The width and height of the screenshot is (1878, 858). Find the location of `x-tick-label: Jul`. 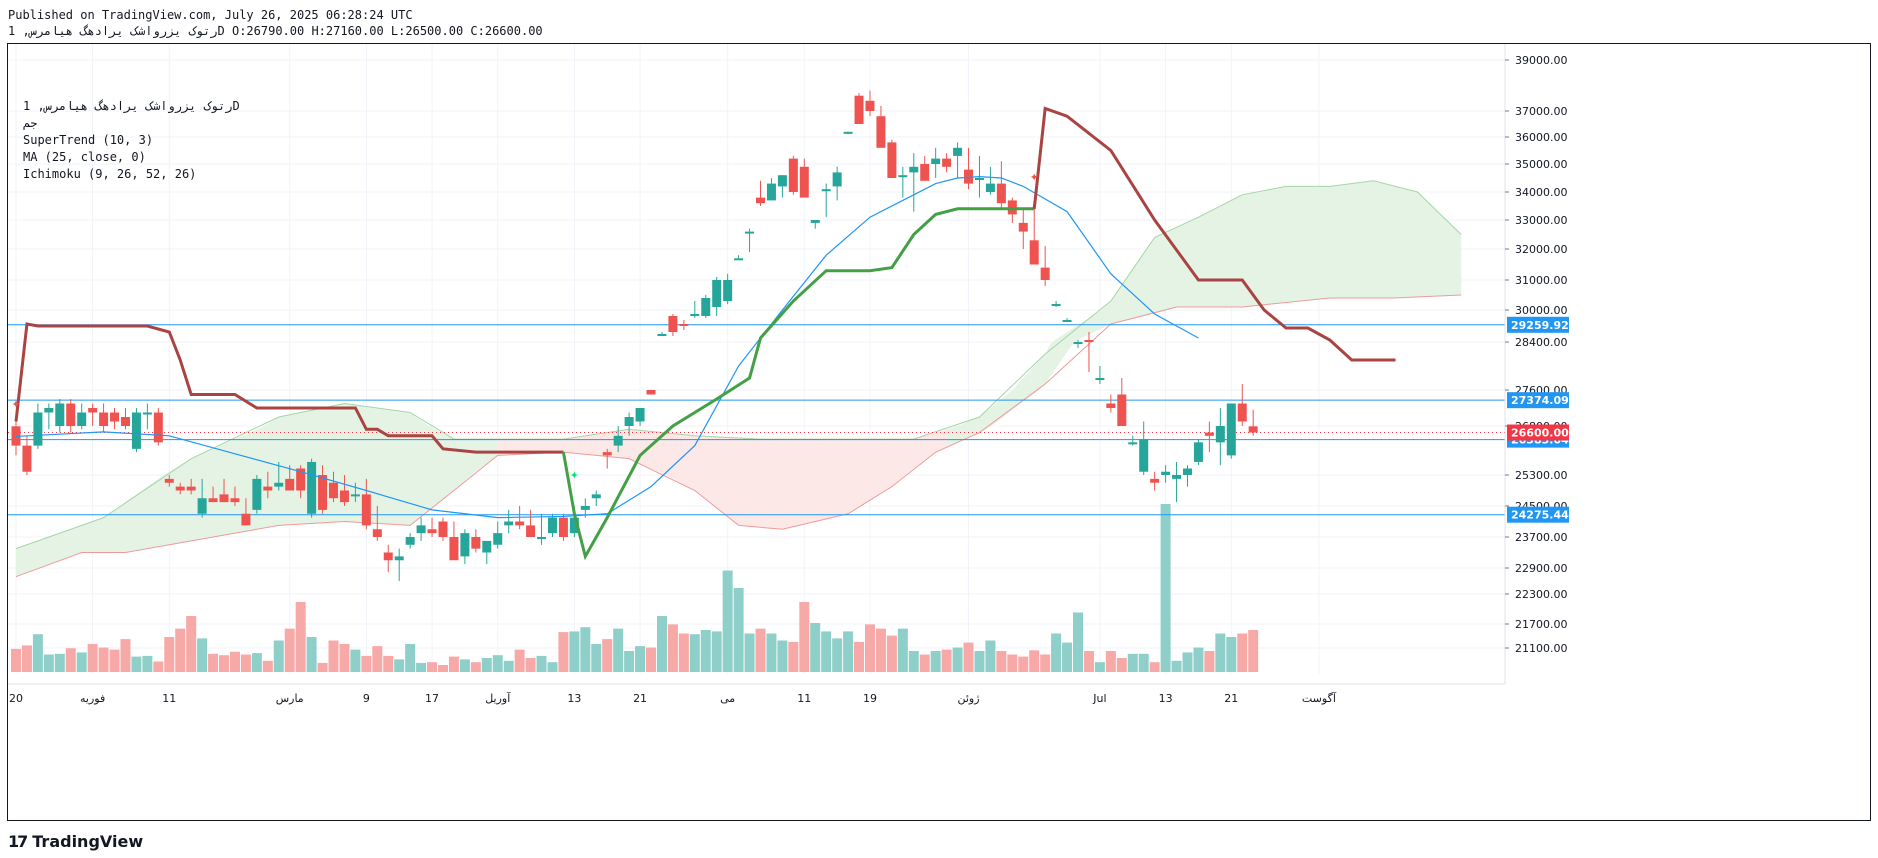

x-tick-label: Jul is located at coordinates (1099, 698).